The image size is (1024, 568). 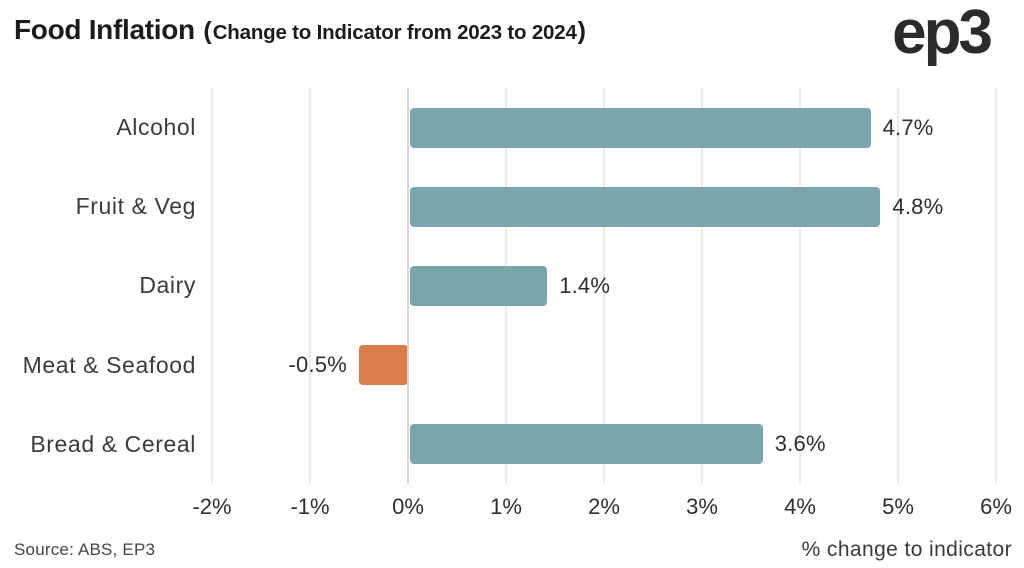 What do you see at coordinates (156, 127) in the screenshot?
I see `category-label: Alcohol` at bounding box center [156, 127].